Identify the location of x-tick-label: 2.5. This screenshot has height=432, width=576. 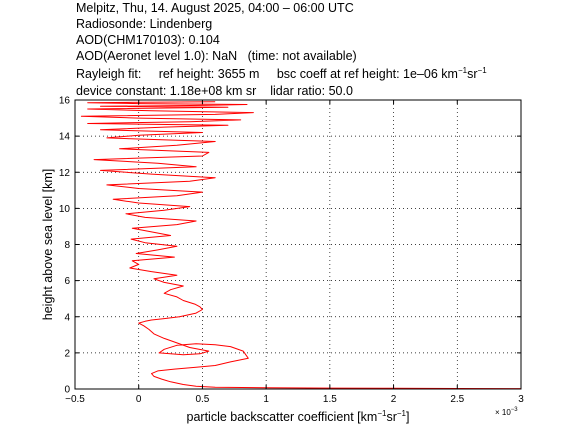
(457, 399).